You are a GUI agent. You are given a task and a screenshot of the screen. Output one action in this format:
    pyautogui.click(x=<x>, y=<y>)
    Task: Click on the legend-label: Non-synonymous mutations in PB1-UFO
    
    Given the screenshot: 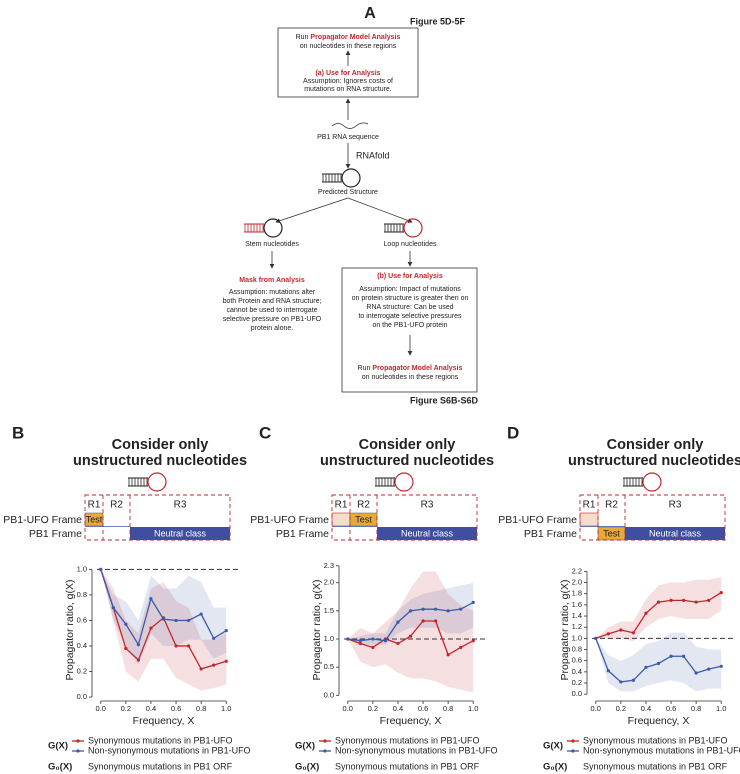 What is the action you would take?
    pyautogui.click(x=169, y=750)
    